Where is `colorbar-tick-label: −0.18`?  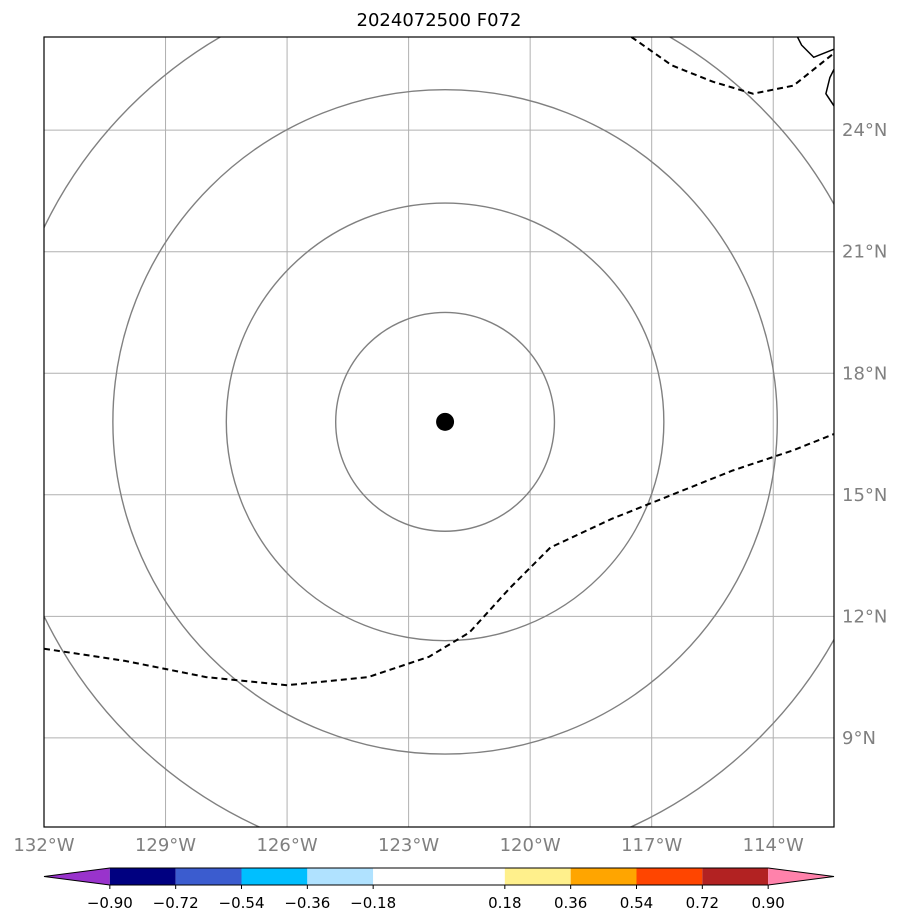 colorbar-tick-label: −0.18 is located at coordinates (373, 903).